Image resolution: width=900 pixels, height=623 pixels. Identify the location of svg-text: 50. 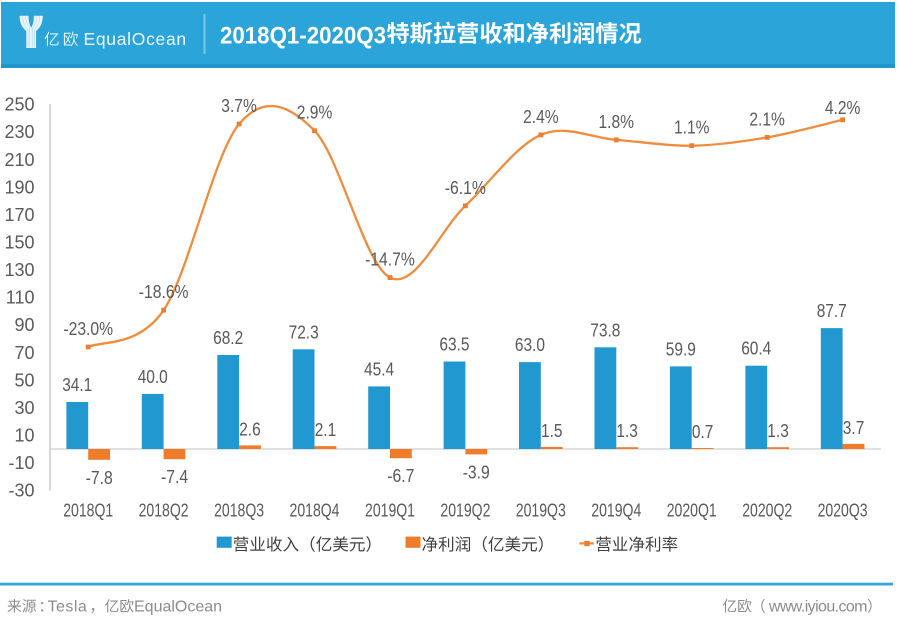
(24, 380).